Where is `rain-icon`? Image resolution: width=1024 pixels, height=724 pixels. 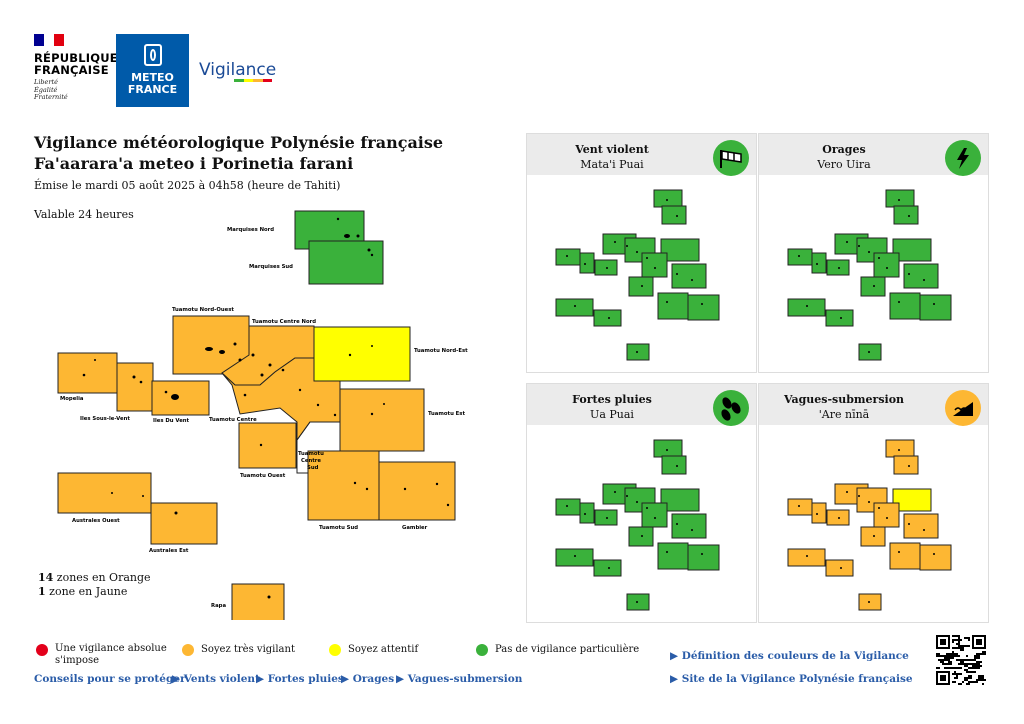 rain-icon is located at coordinates (731, 408).